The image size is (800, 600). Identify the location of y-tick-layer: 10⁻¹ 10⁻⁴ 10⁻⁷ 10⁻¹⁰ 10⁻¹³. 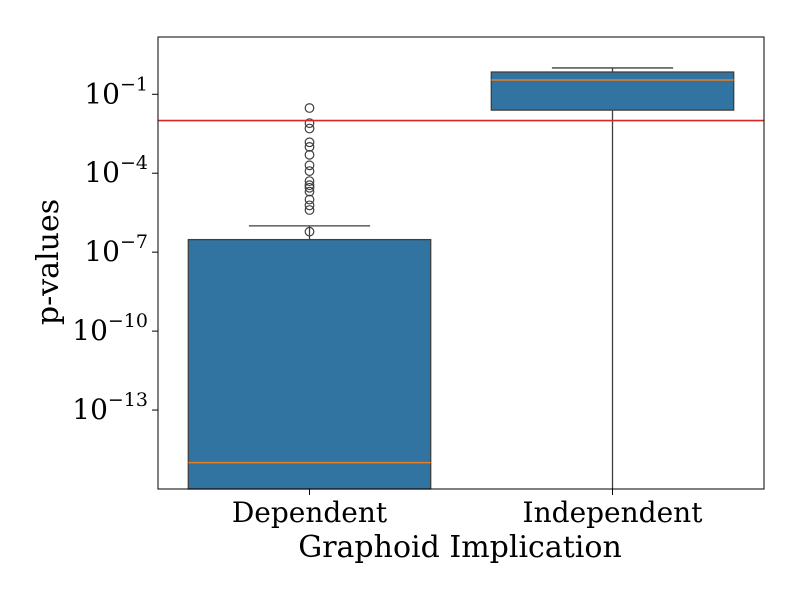
(115, 249).